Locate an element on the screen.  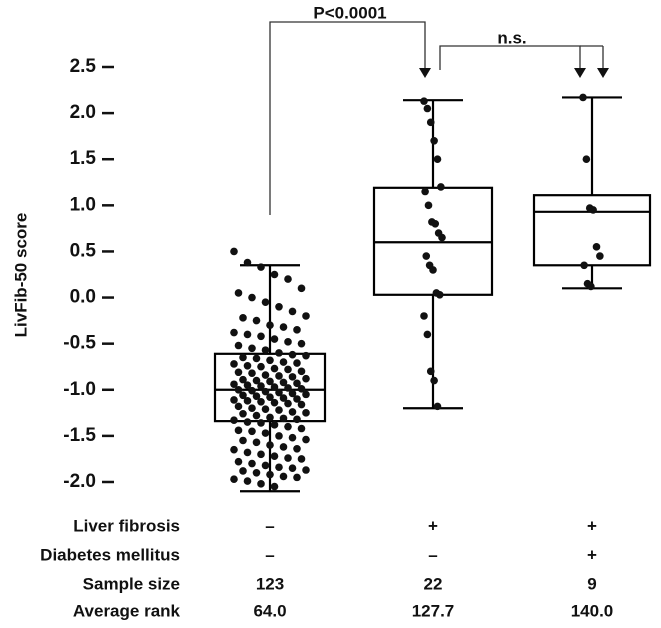
y-tick-label: 2.0 is located at coordinates (83, 112).